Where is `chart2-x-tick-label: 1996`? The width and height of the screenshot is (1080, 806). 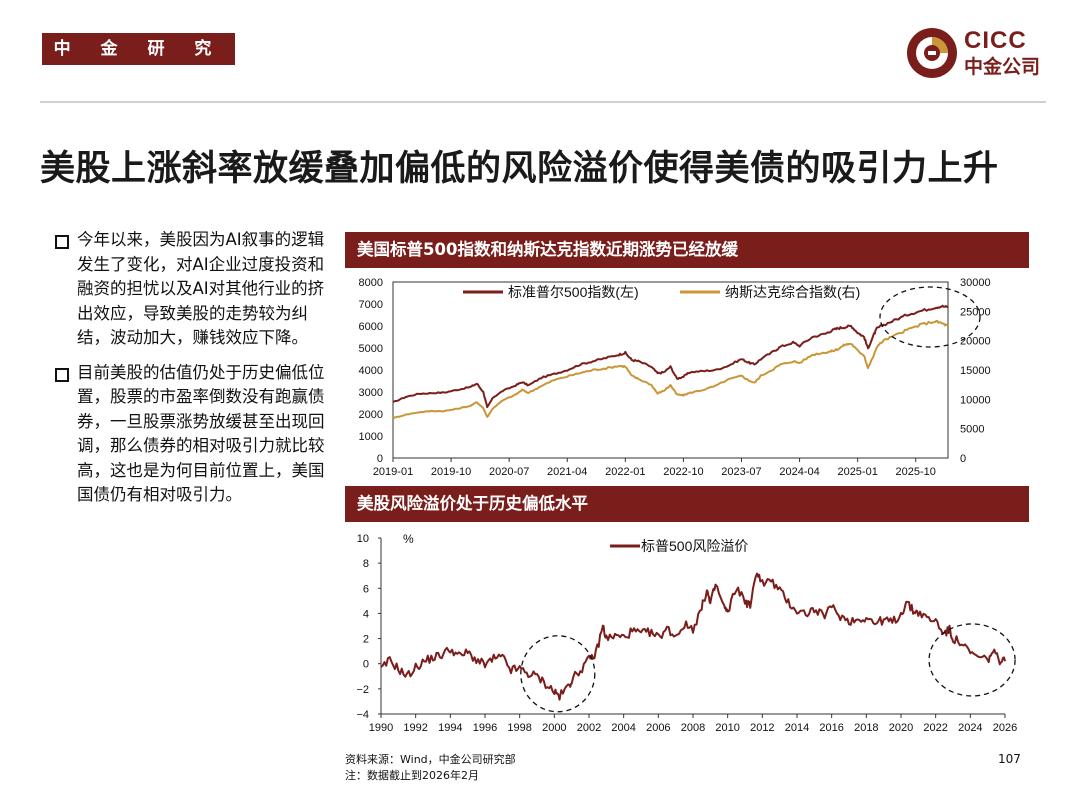 chart2-x-tick-label: 1996 is located at coordinates (485, 728).